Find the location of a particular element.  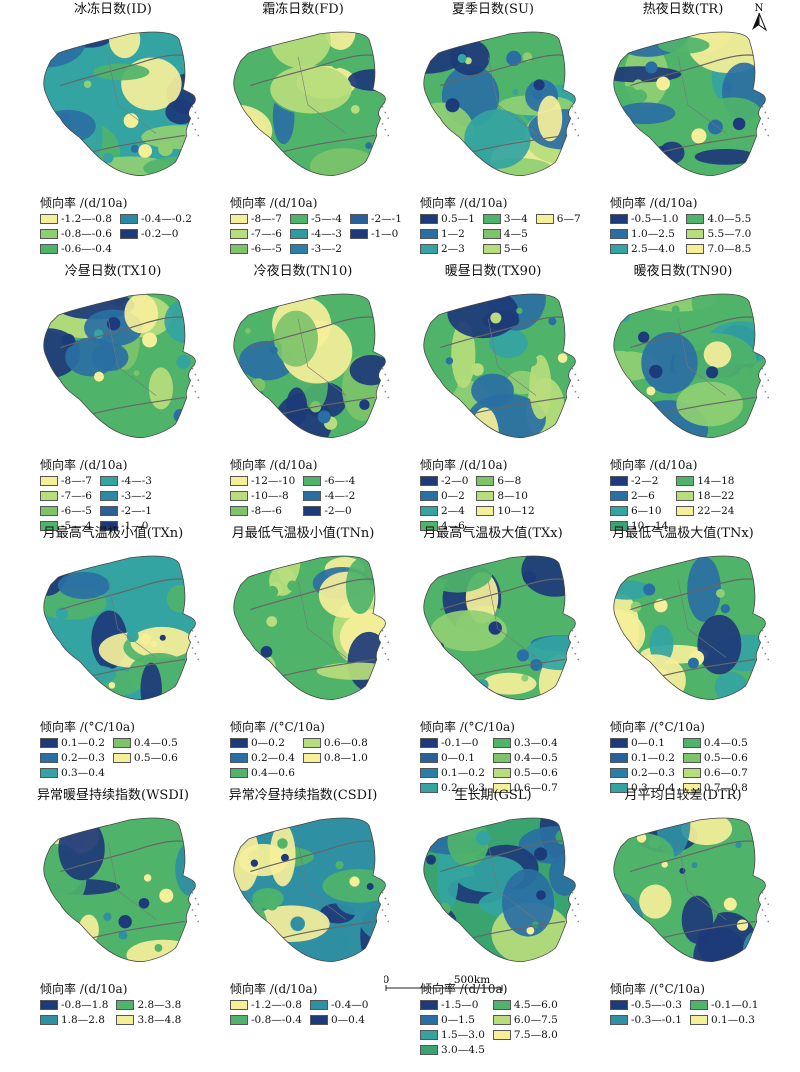

legend: 0.1—0.2 0.2—0.3 0.3—0.4 0.4—0.5 0.5—0.6 is located at coordinates (126, 758).